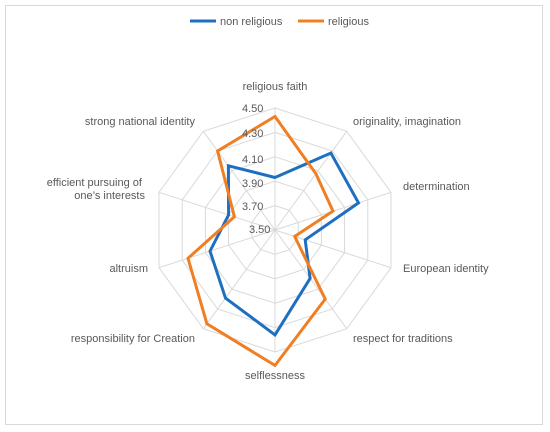 Image resolution: width=550 pixels, height=432 pixels. What do you see at coordinates (96, 189) in the screenshot?
I see `category-label-efficient-pursuing: efficient pursuing of one’s interests` at bounding box center [96, 189].